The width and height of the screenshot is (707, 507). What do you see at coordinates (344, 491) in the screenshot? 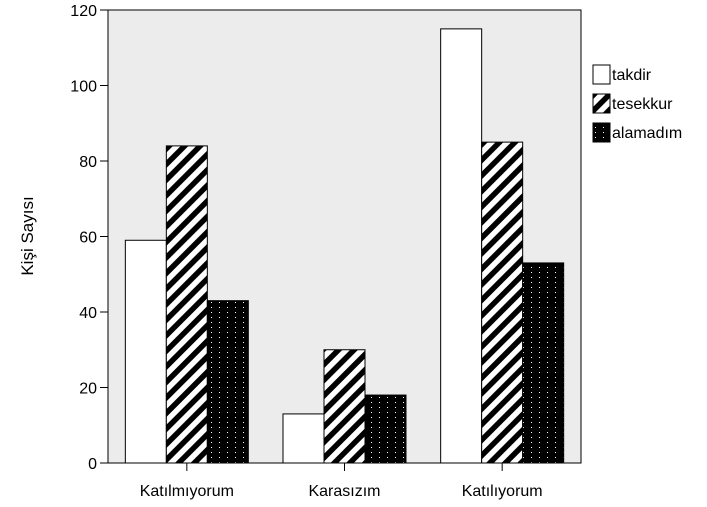
I see `x-tick-label-karasizim: Karasızım` at bounding box center [344, 491].